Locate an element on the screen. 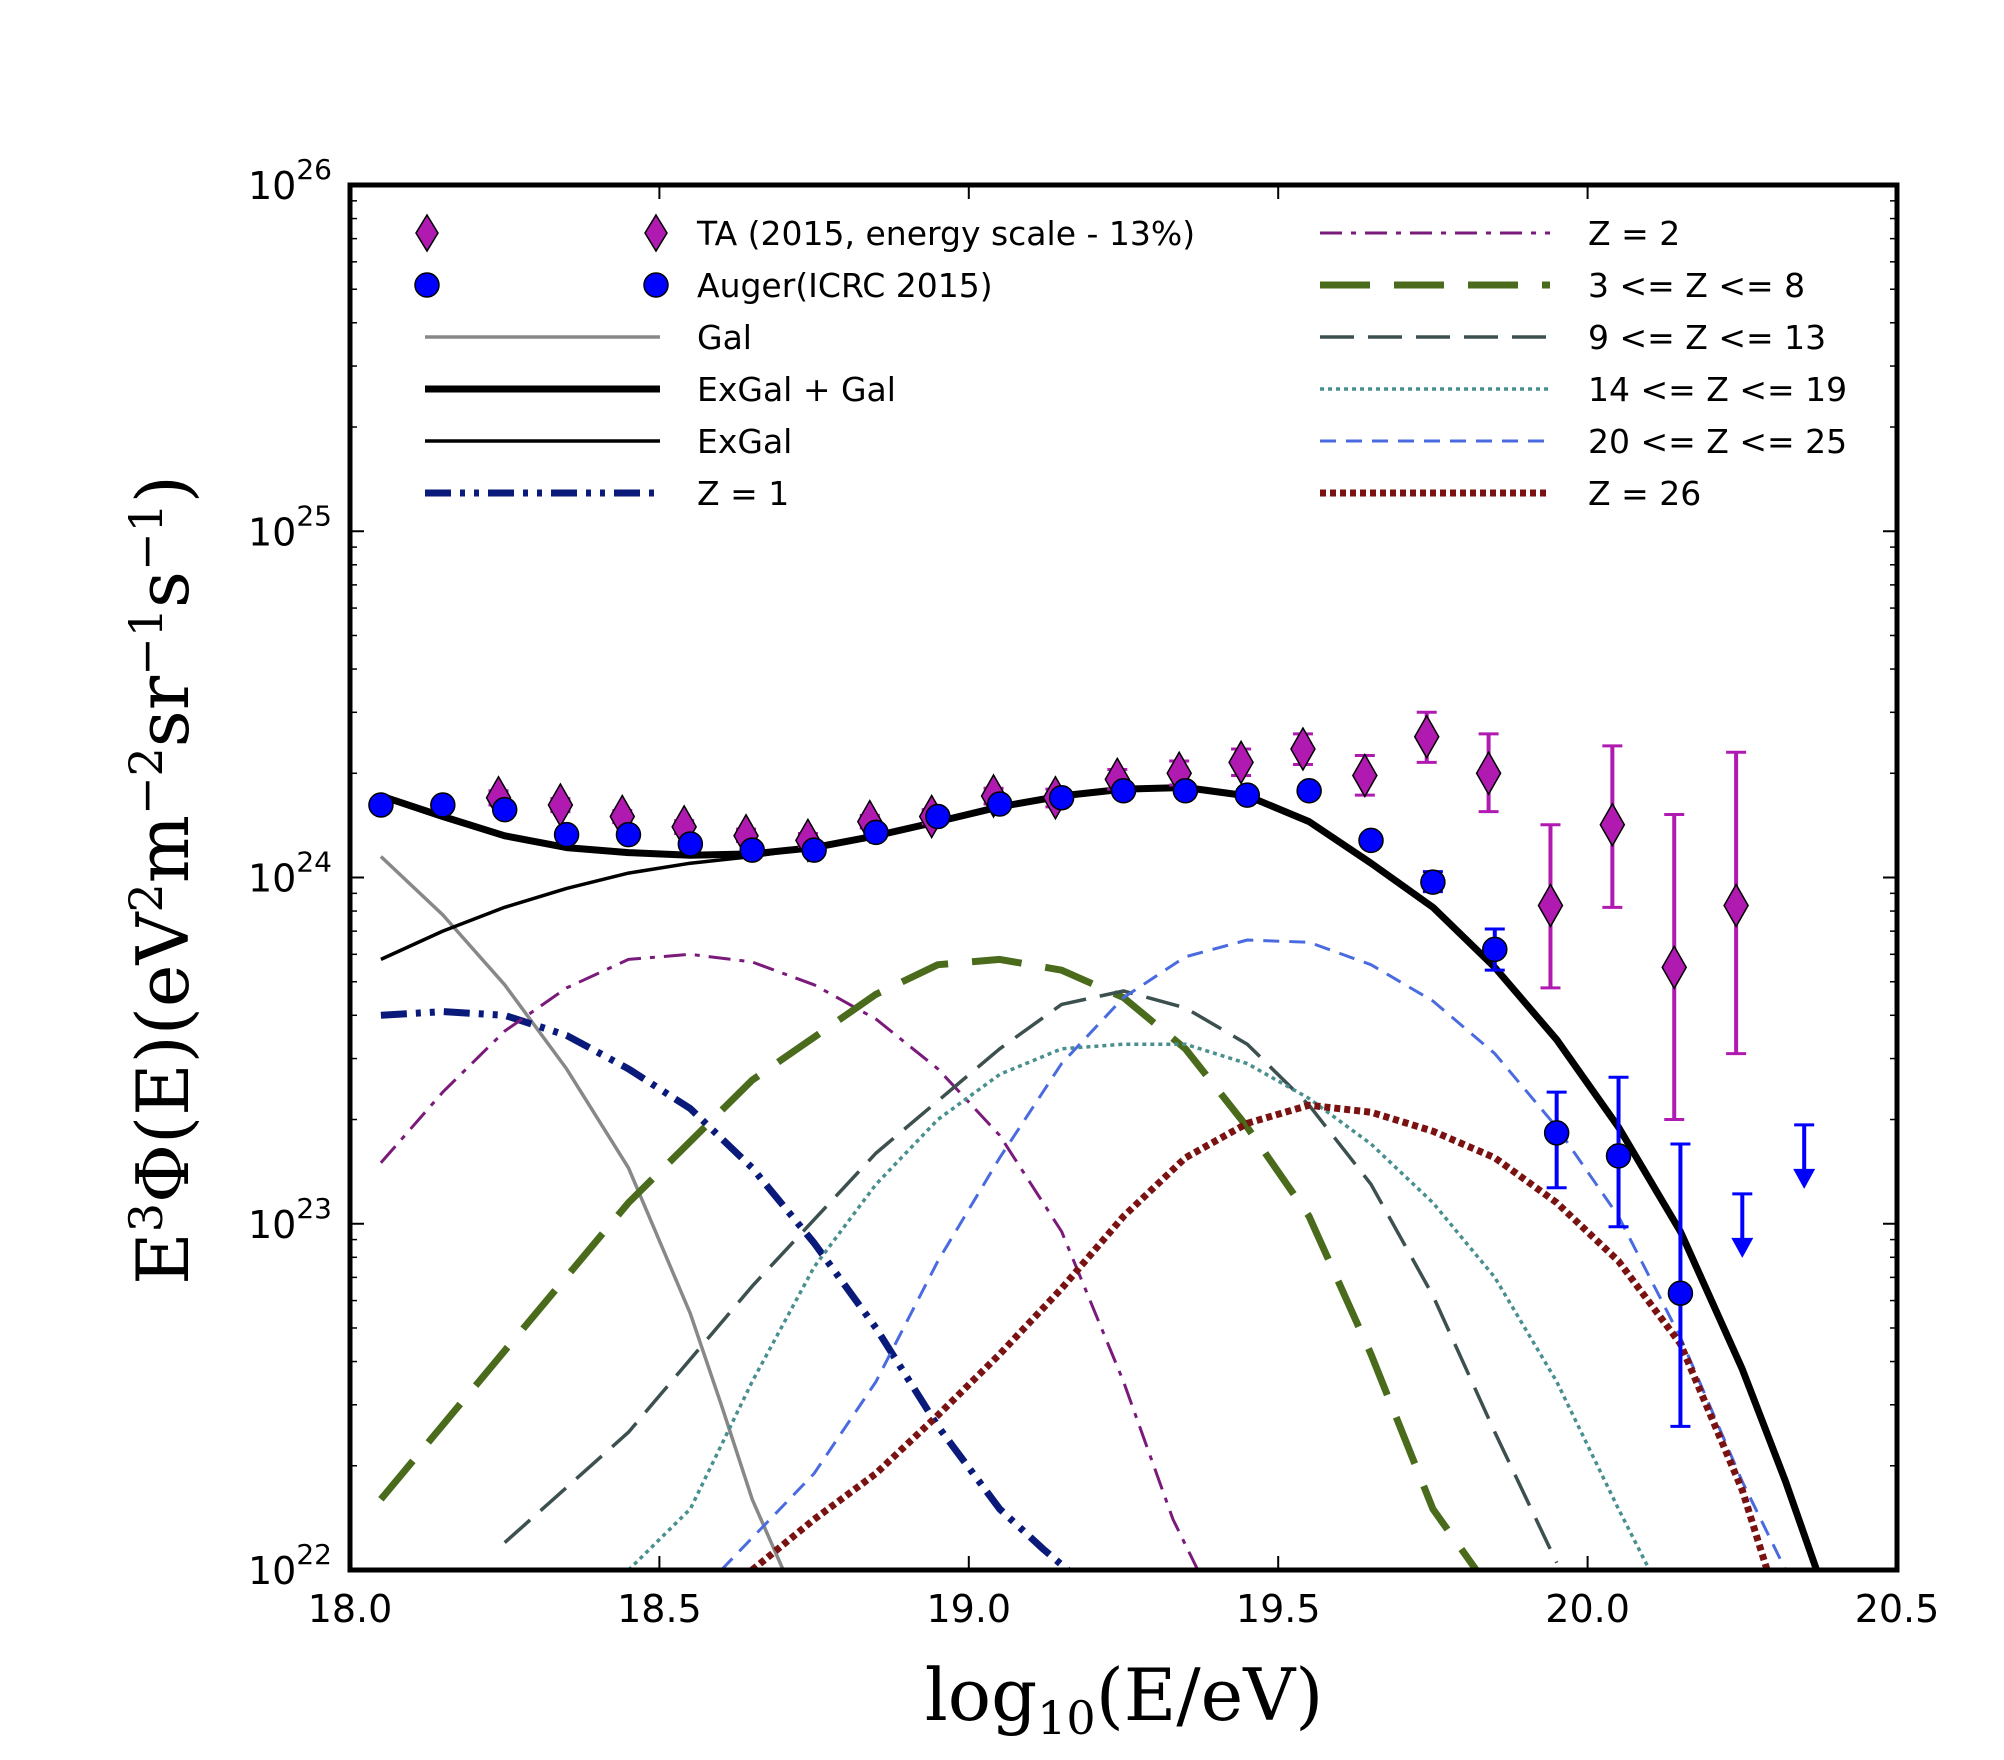  y-tick-label: 1024 is located at coordinates (290, 873).